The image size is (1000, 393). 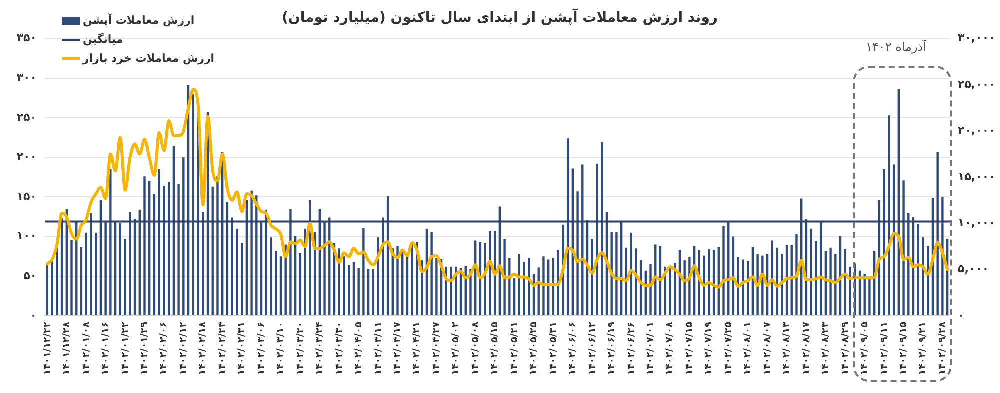 I want to click on x-tick-label: ۱۴۰۲/۰۵/۱۵, so click(x=495, y=349).